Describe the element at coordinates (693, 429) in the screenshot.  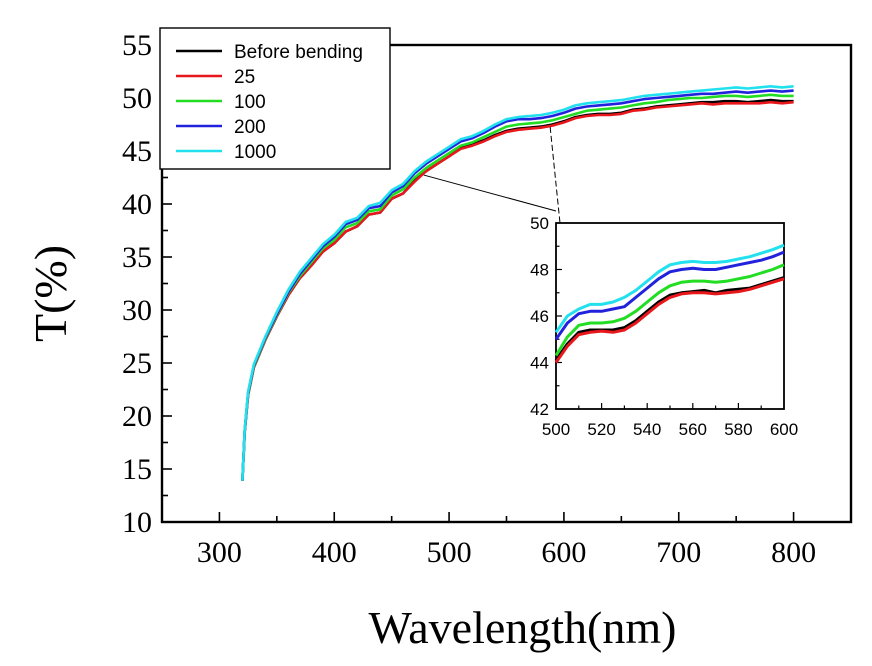
I see `inset-x-tick-label: 560` at that location.